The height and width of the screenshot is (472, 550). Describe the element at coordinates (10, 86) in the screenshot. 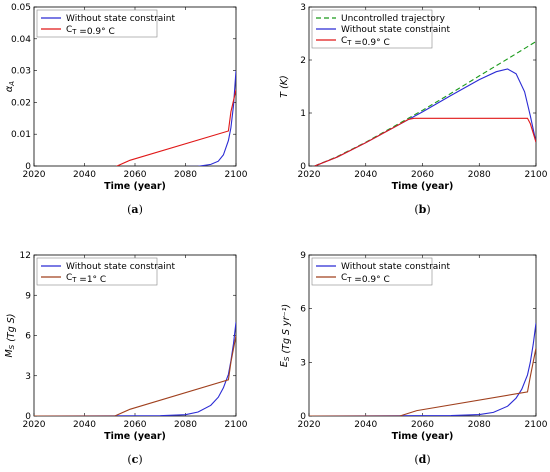

I see `y-axis-label: αA` at that location.